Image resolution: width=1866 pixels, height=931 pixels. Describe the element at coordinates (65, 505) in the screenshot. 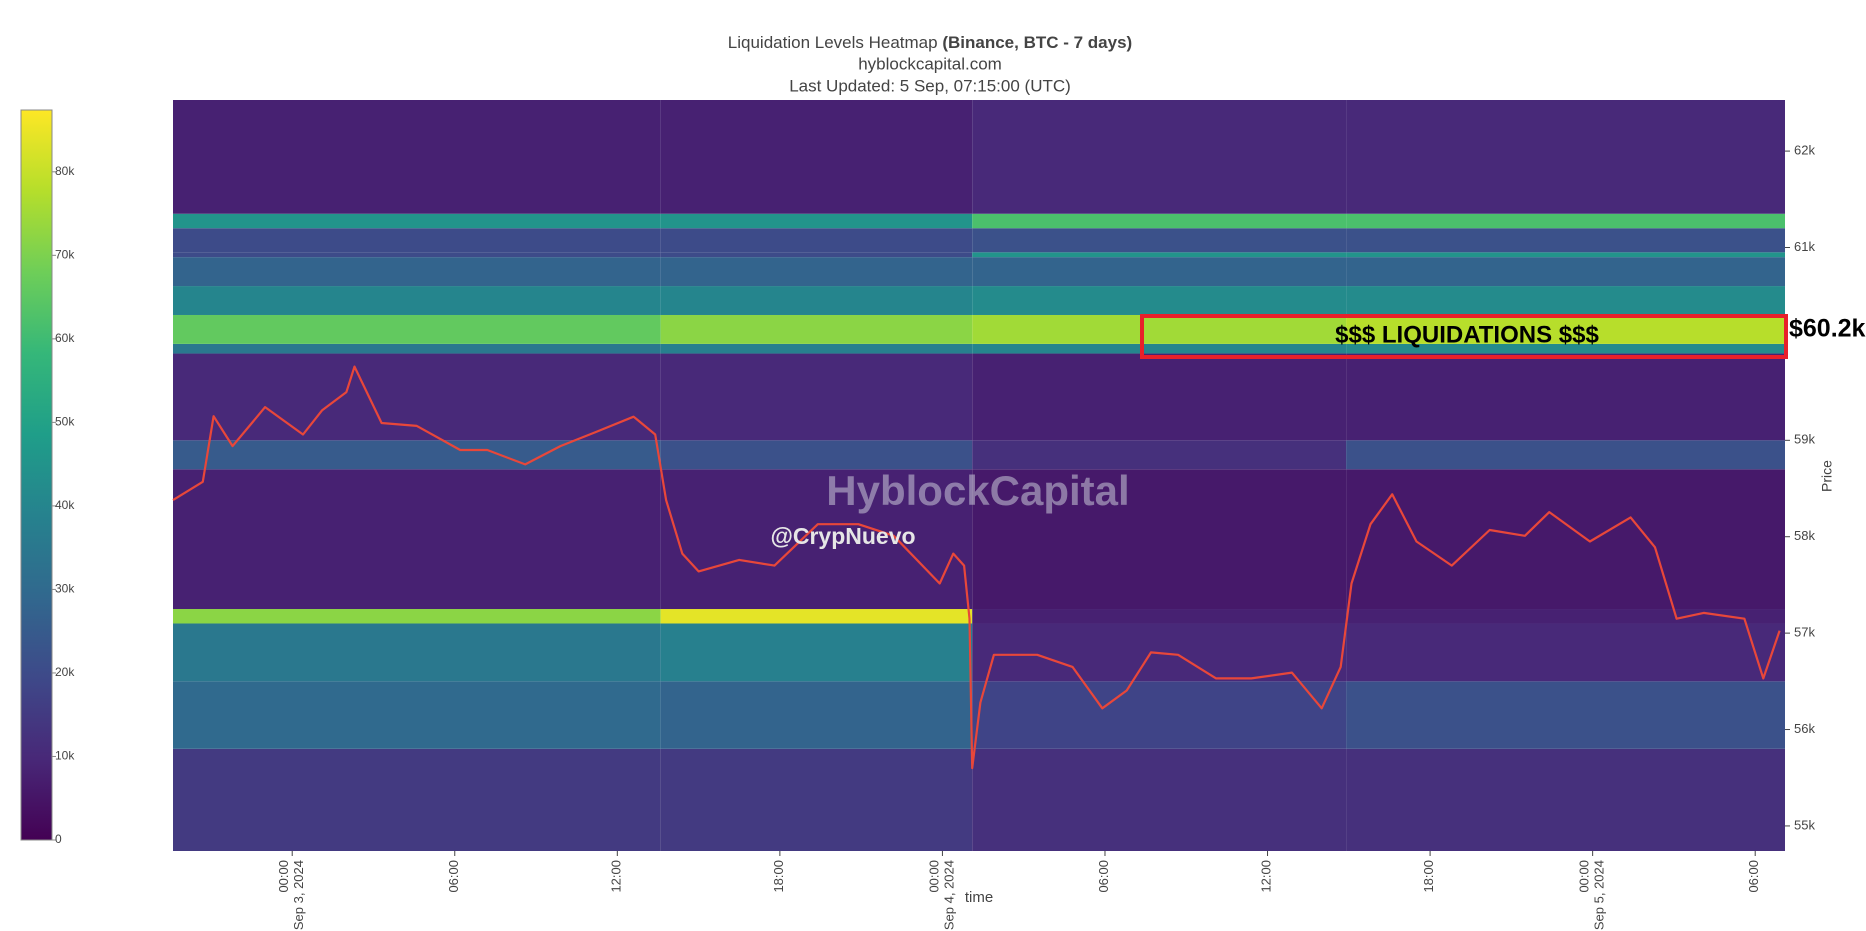

I see `colorbar-tick-label: 40k` at that location.